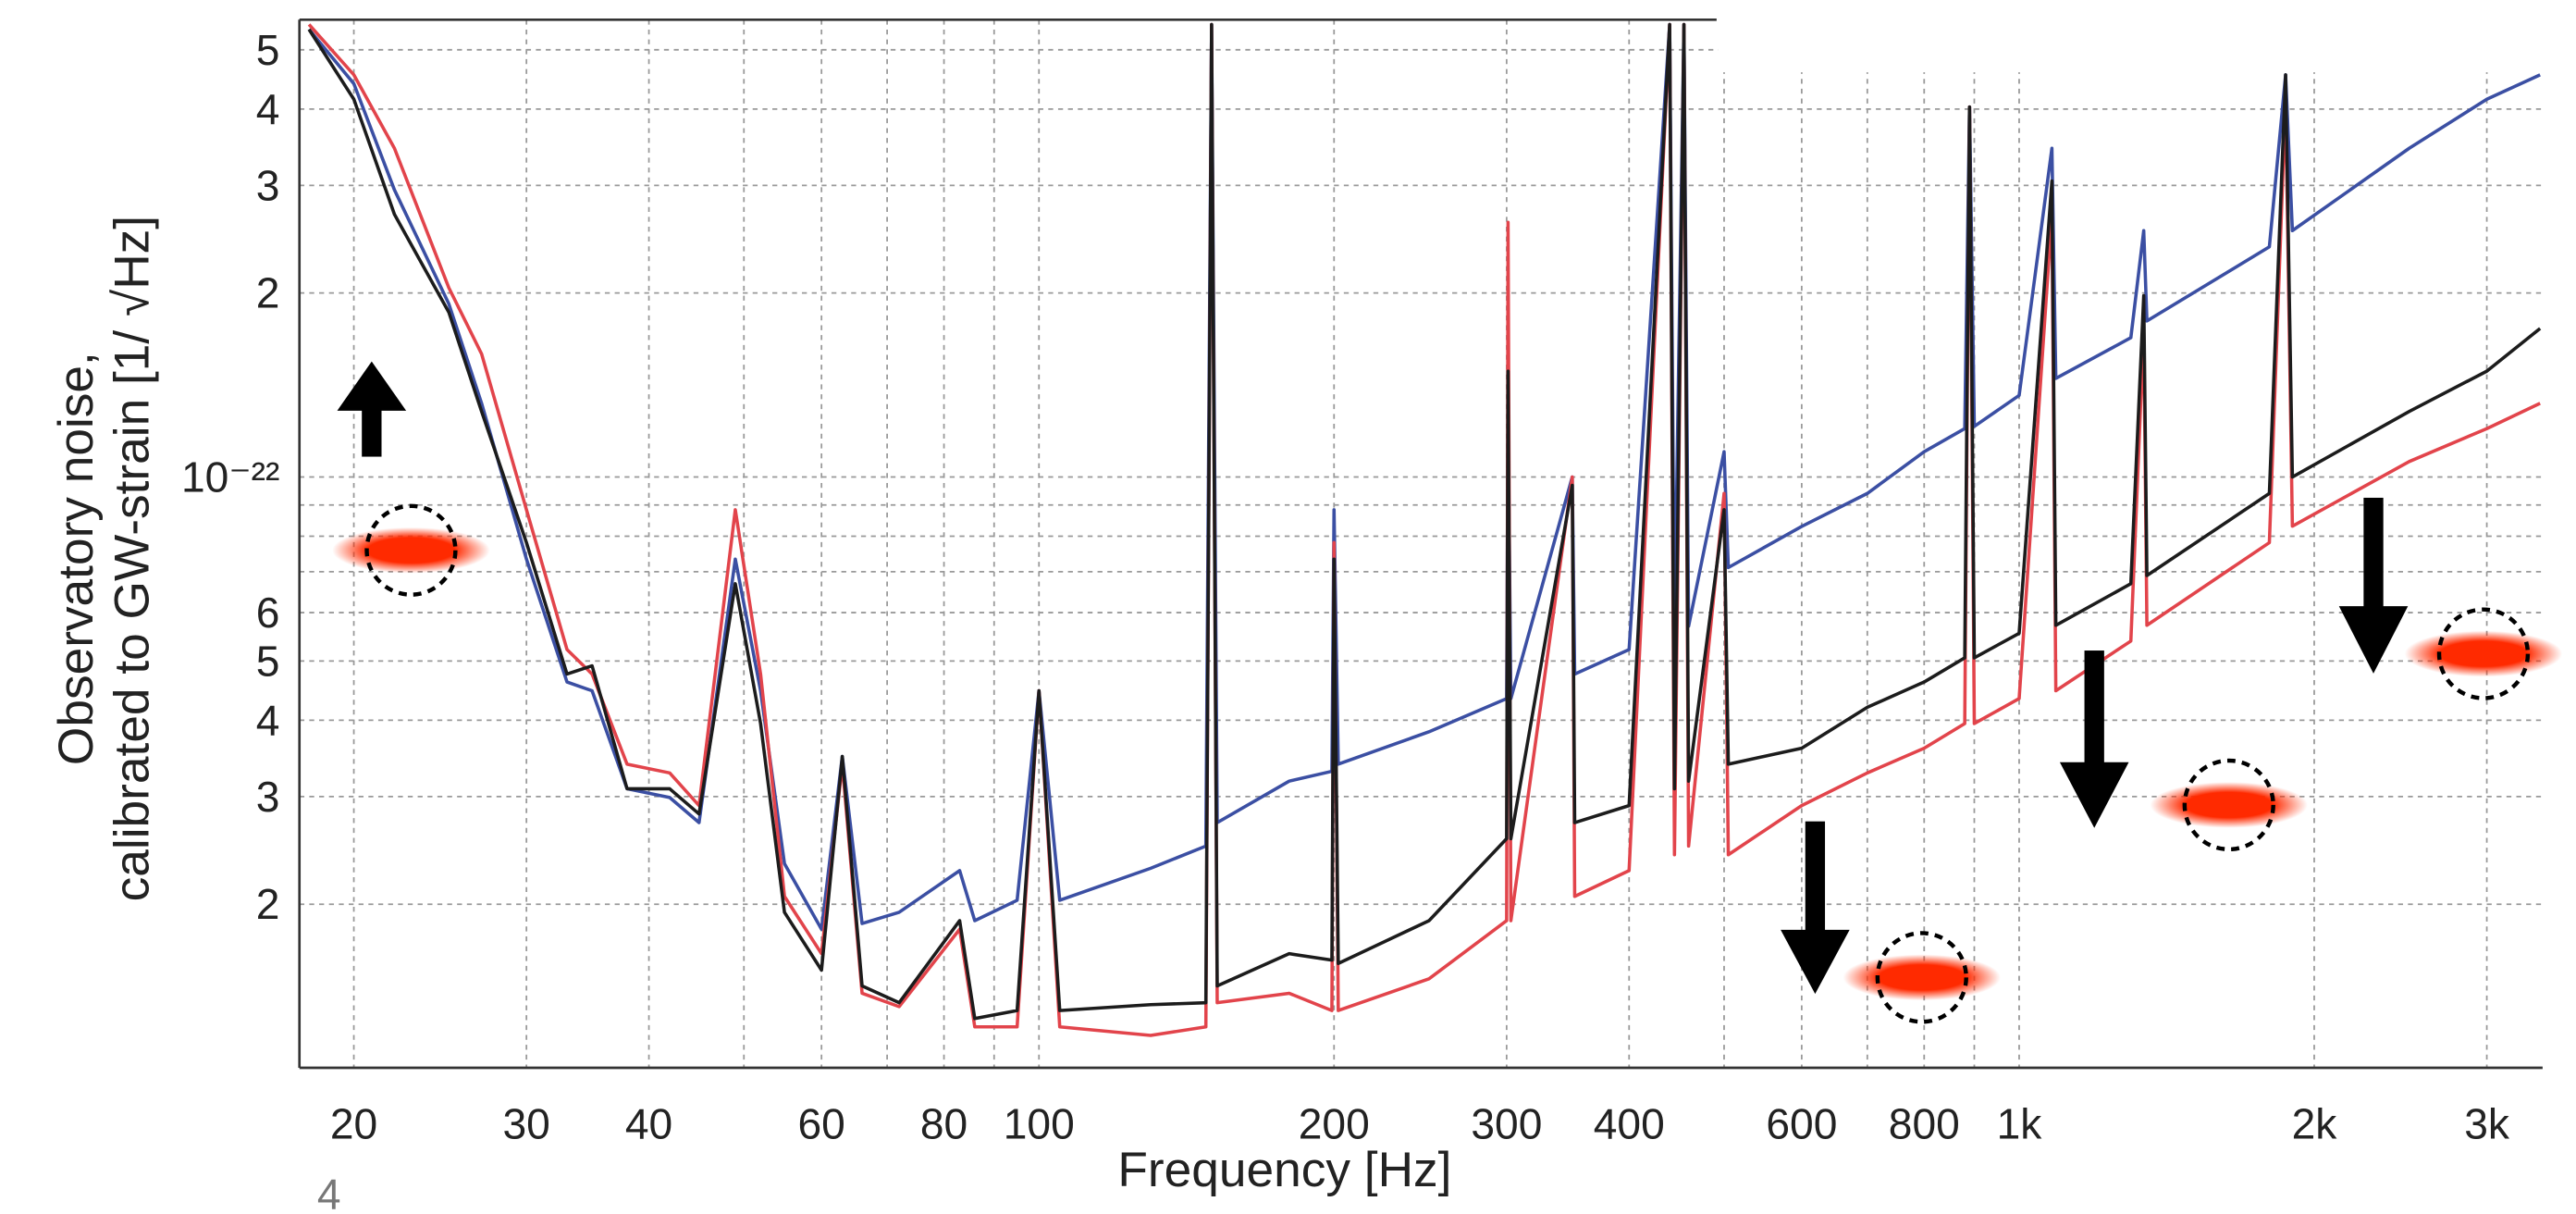 This screenshot has height=1214, width=2576. I want to click on x-tick-label: 600, so click(1801, 1123).